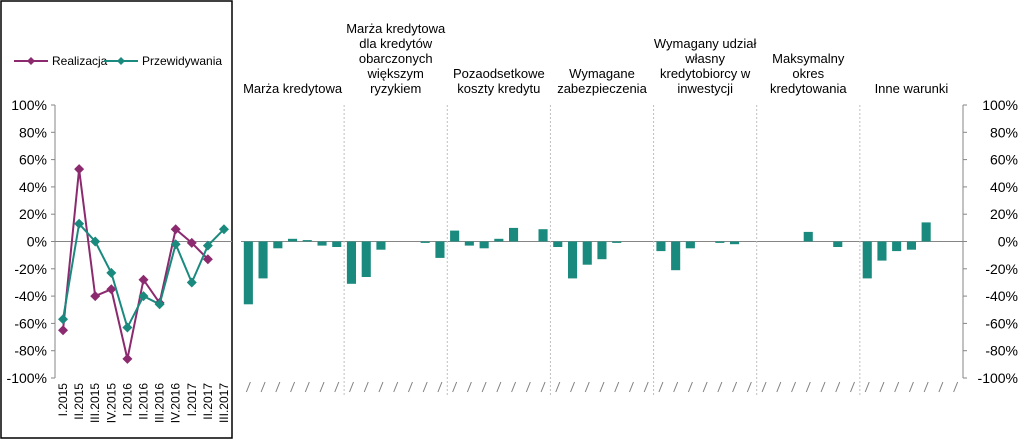  I want to click on x-category-label: I.2016, so click(127, 400).